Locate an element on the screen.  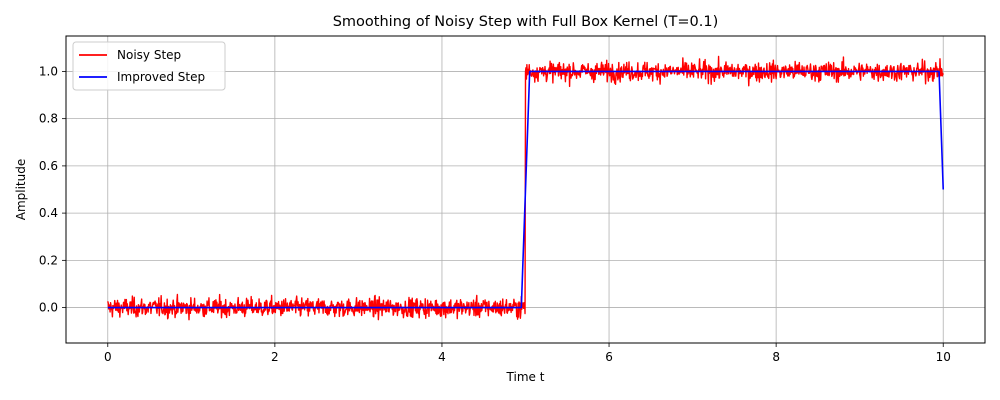
y-tick-label: 0.6 is located at coordinates (48, 166).